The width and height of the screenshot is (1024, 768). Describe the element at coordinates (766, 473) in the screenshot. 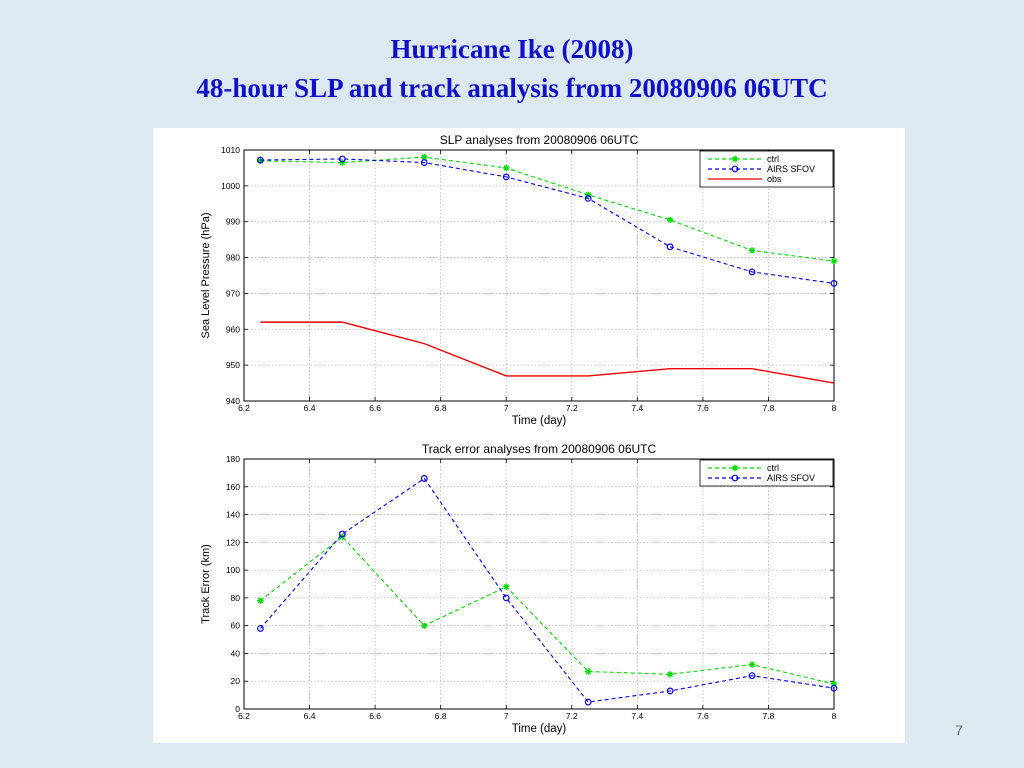

I see `legend-box` at that location.